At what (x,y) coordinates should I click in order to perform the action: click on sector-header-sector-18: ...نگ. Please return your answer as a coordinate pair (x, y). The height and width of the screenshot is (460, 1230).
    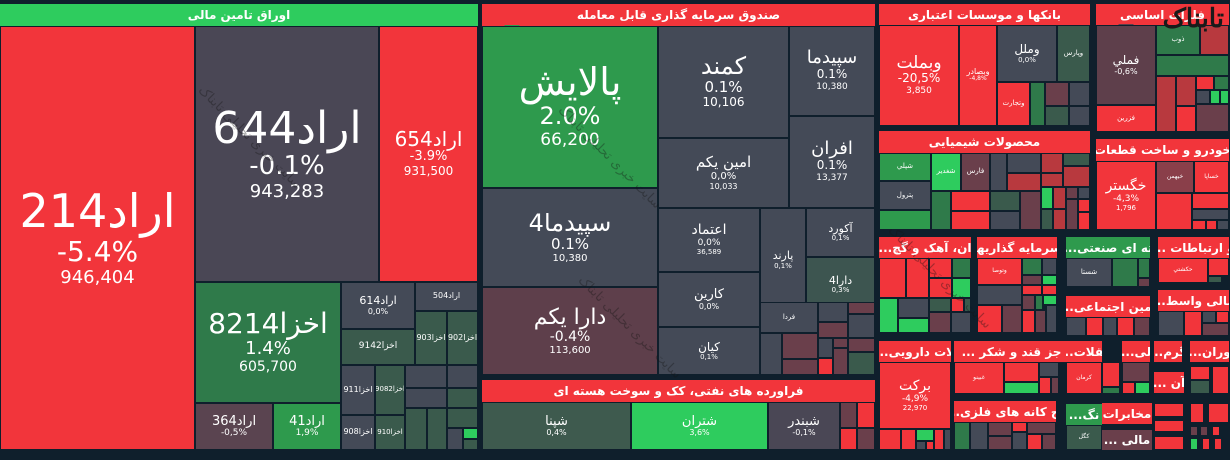
    Looking at the image, I should click on (1084, 414).